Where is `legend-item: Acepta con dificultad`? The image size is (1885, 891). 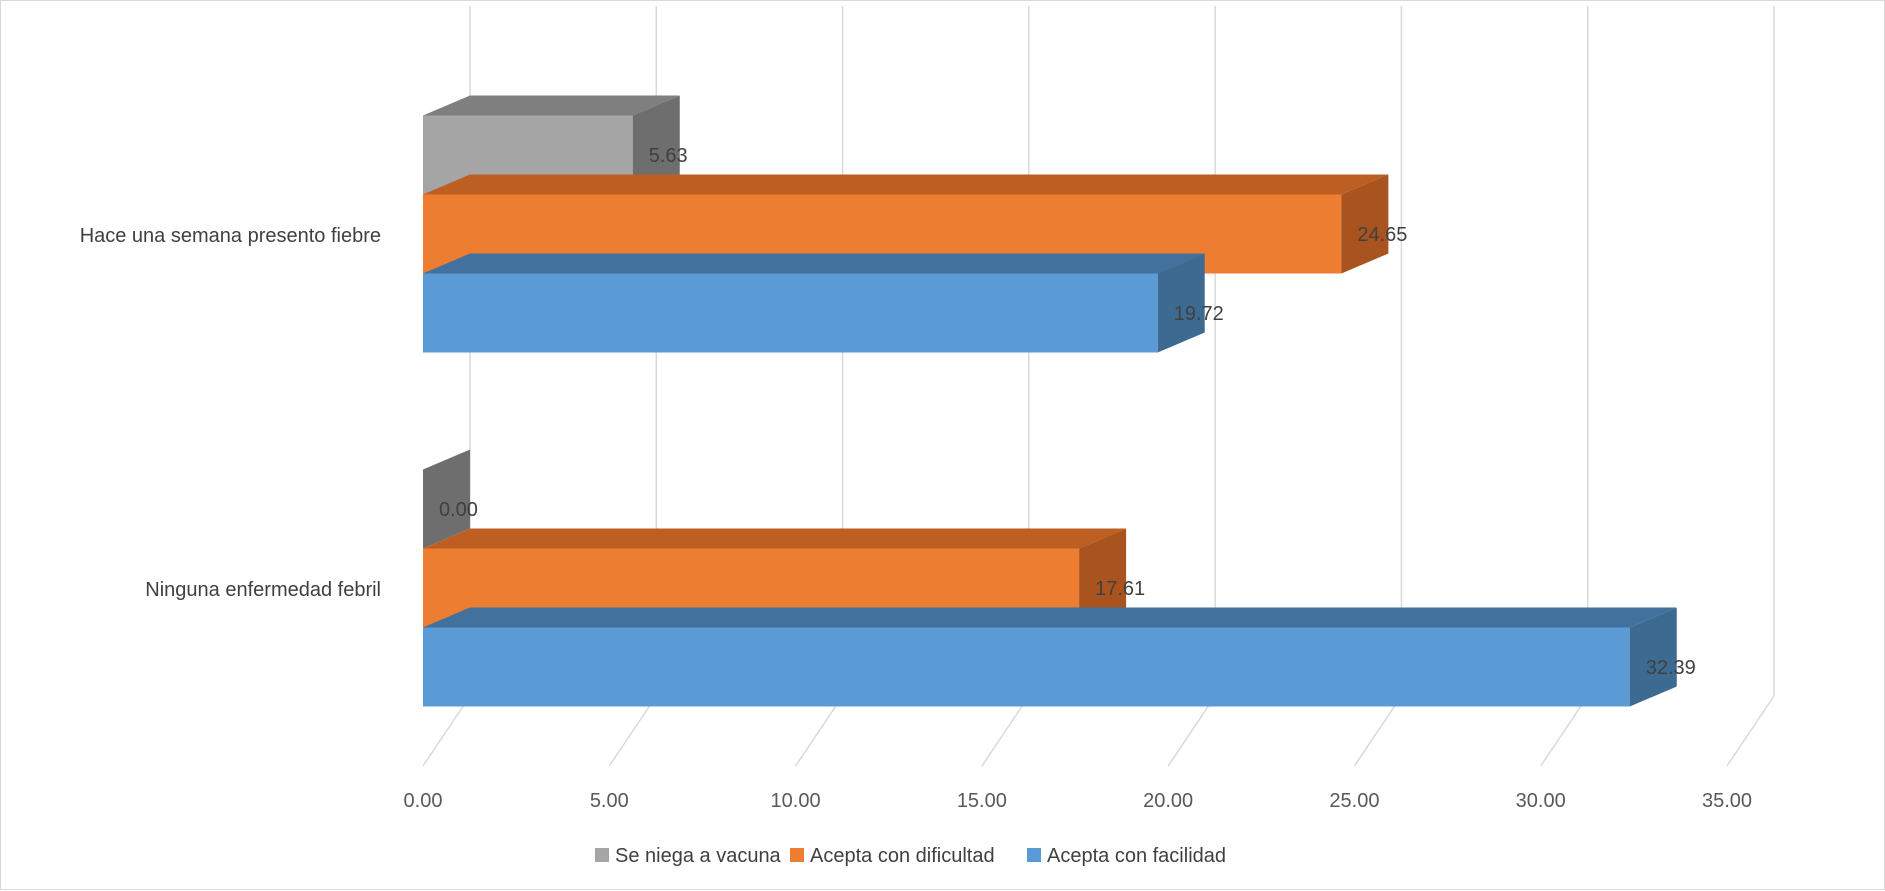
legend-item: Acepta con dificultad is located at coordinates (892, 856).